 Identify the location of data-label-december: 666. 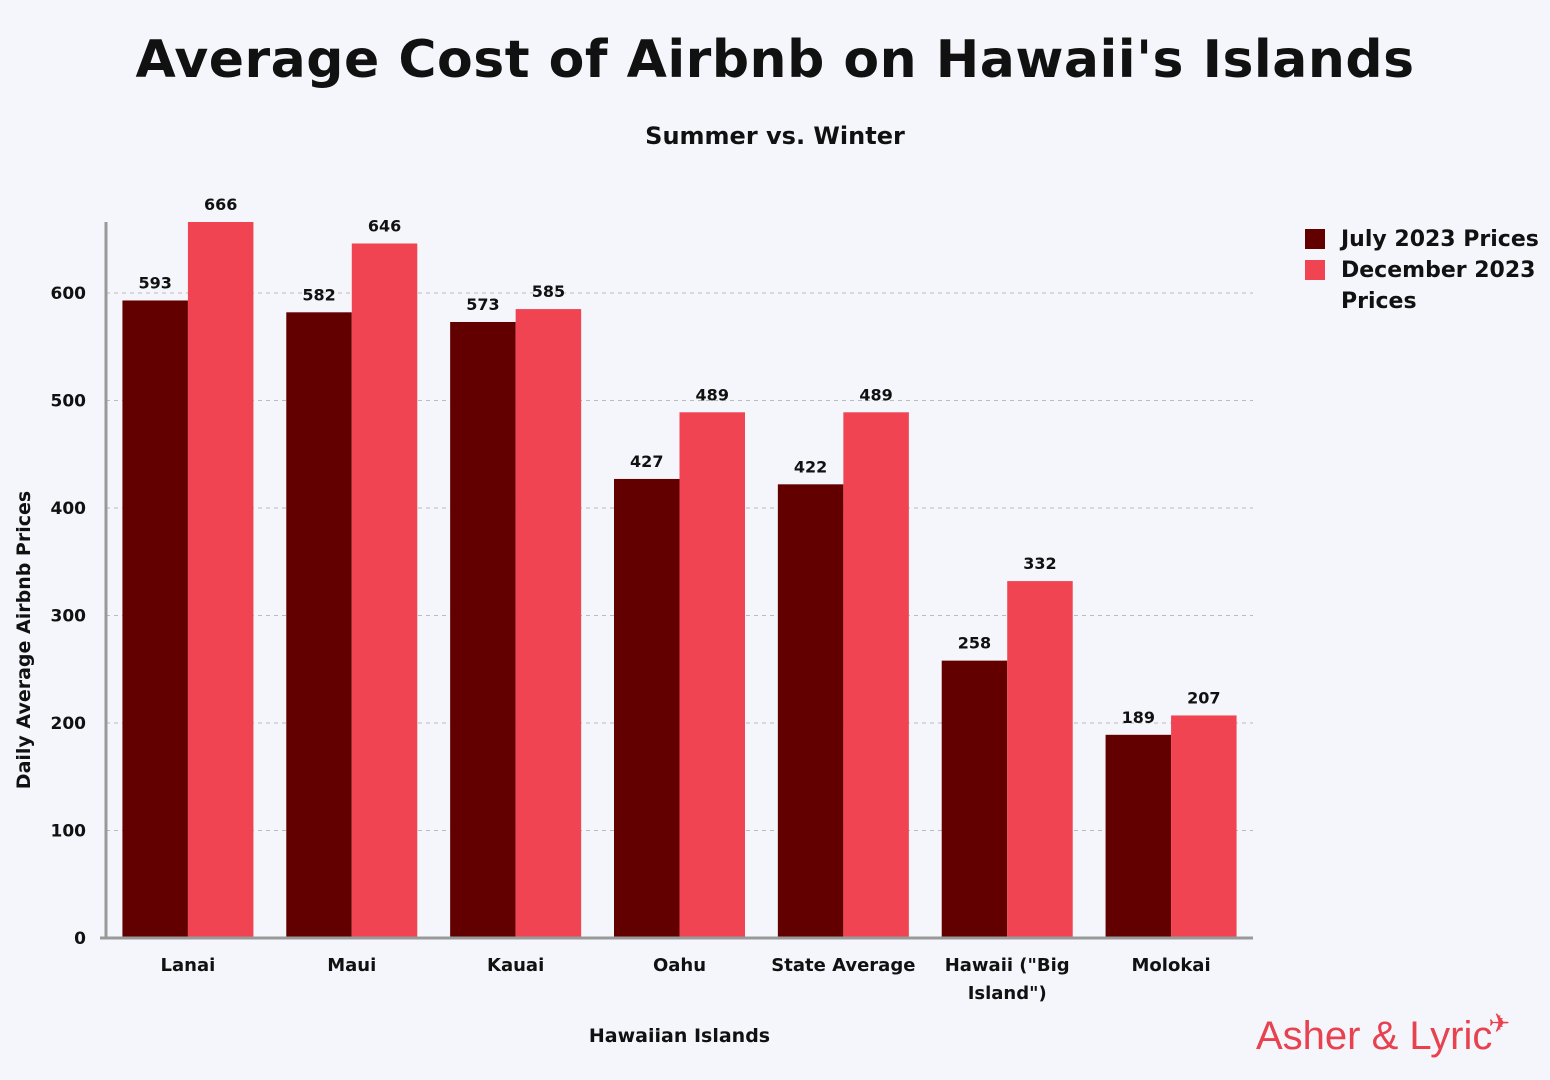
(220, 204).